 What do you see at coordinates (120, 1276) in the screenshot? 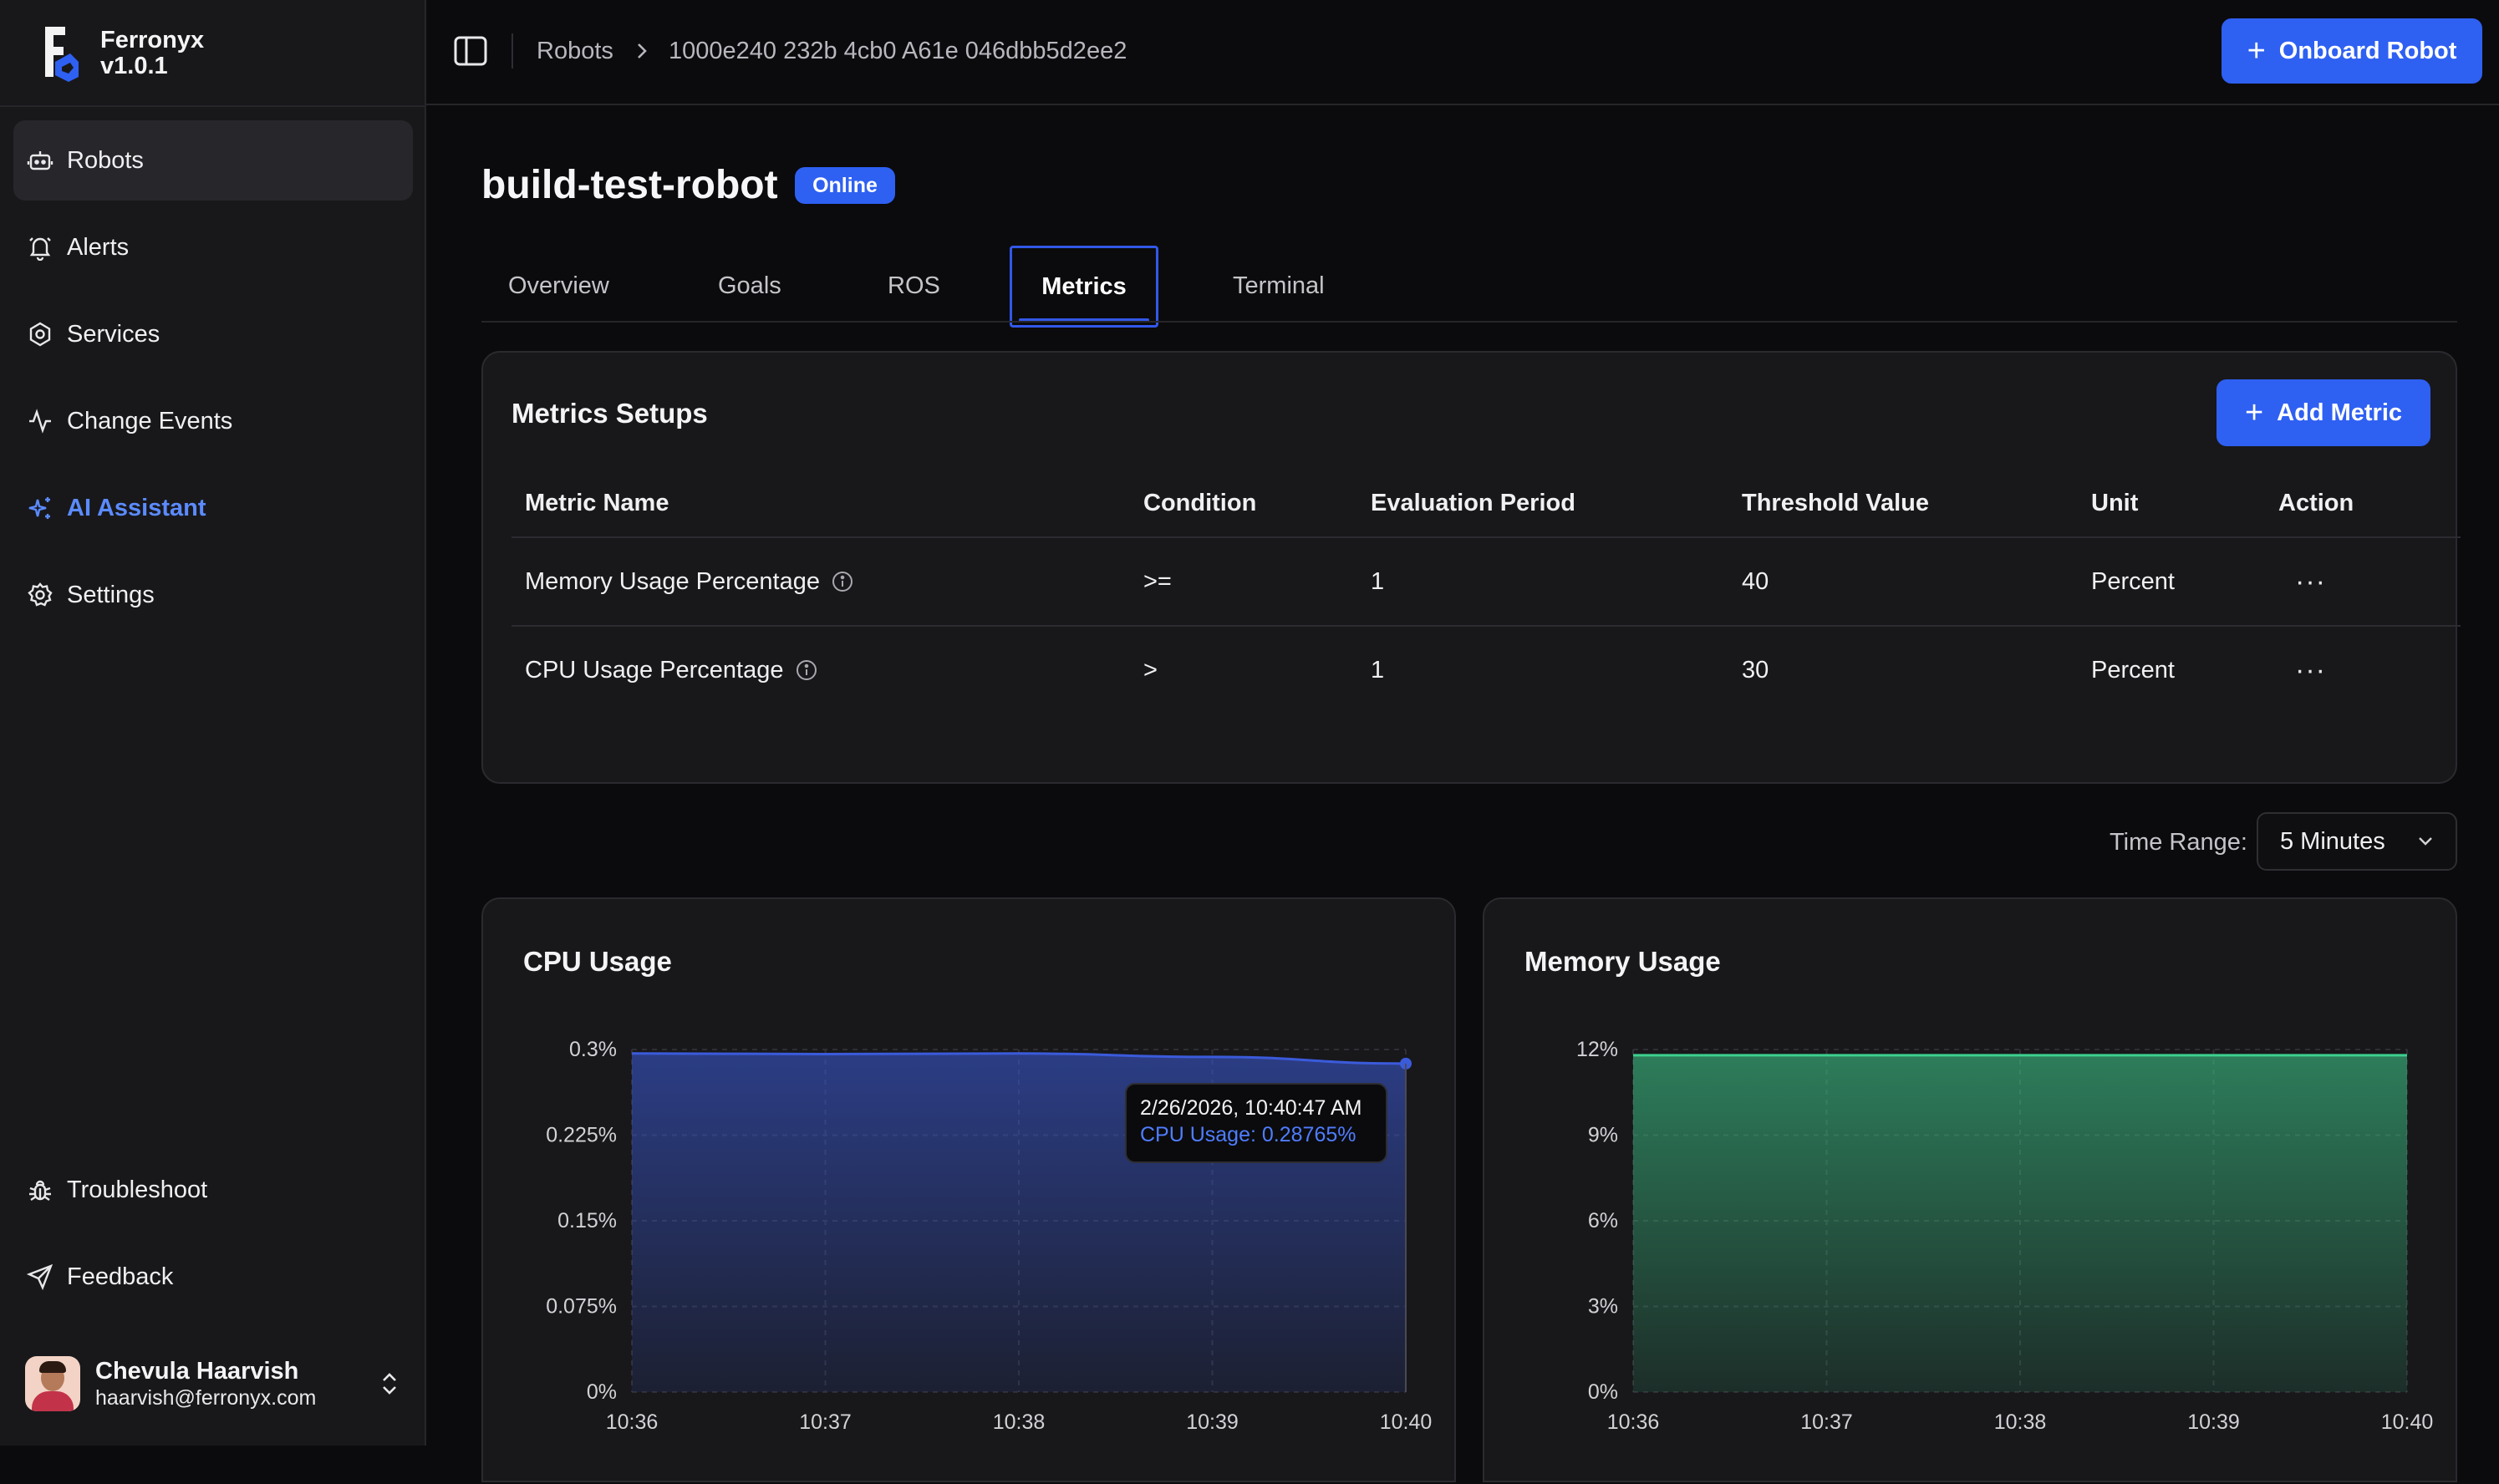
I see `sidebar-item-label: Feedback` at bounding box center [120, 1276].